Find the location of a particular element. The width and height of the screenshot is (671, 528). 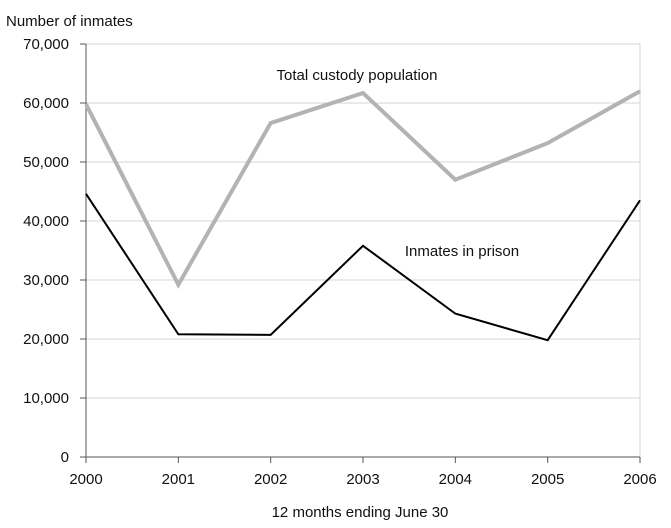

y-axis-title: Number of inmates is located at coordinates (69, 21).